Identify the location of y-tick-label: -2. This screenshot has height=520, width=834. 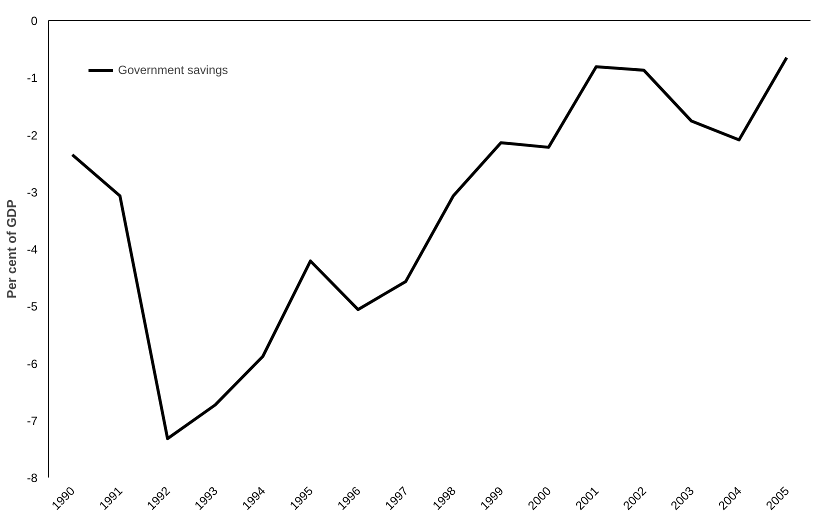
(32, 135).